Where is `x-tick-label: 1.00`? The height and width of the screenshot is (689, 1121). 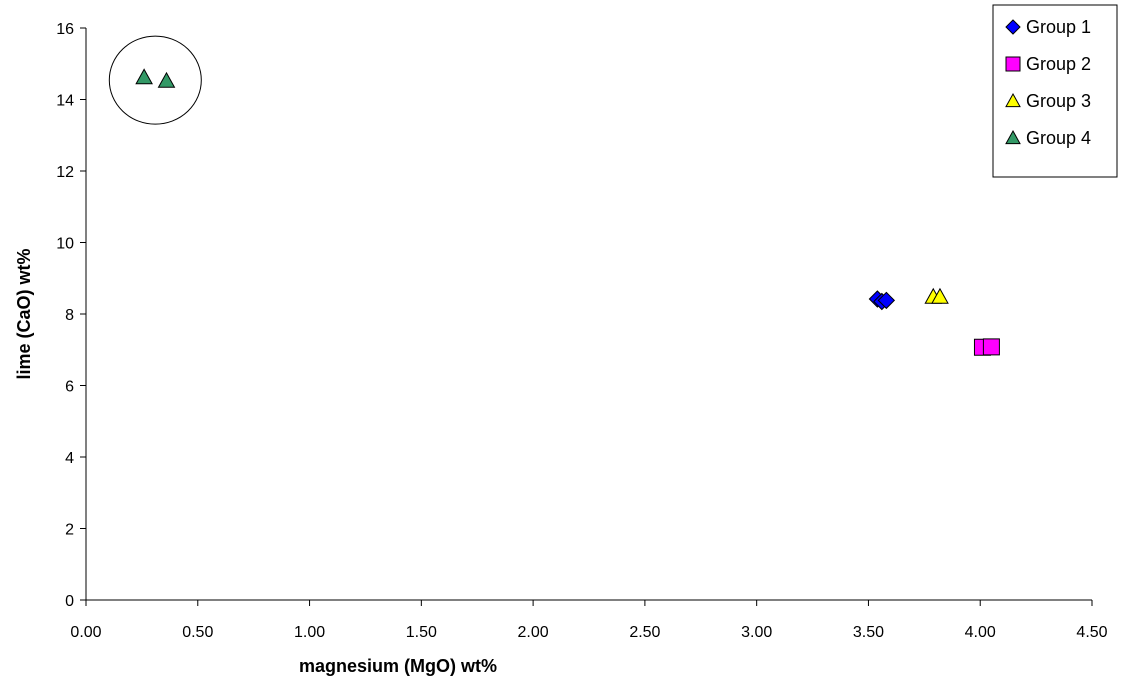 x-tick-label: 1.00 is located at coordinates (309, 632).